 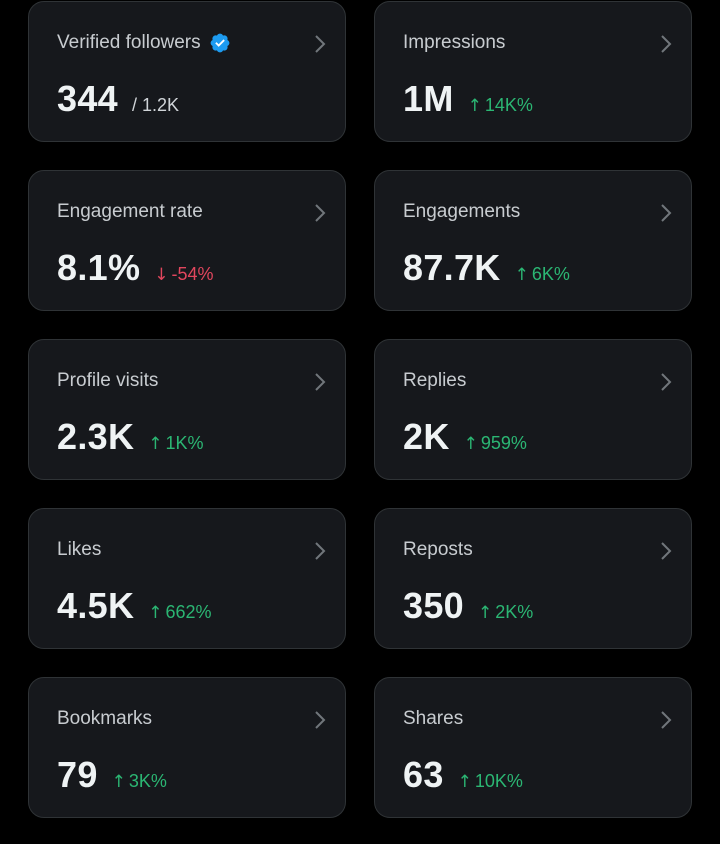 I want to click on card-title: Reposts, so click(x=438, y=550).